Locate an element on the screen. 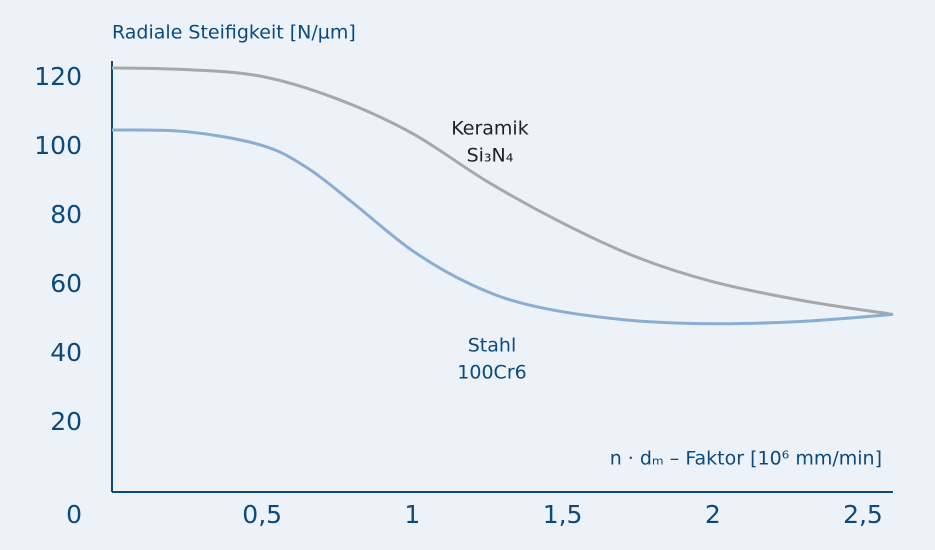 The height and width of the screenshot is (550, 935). y-tick-label: 20 is located at coordinates (66, 421).